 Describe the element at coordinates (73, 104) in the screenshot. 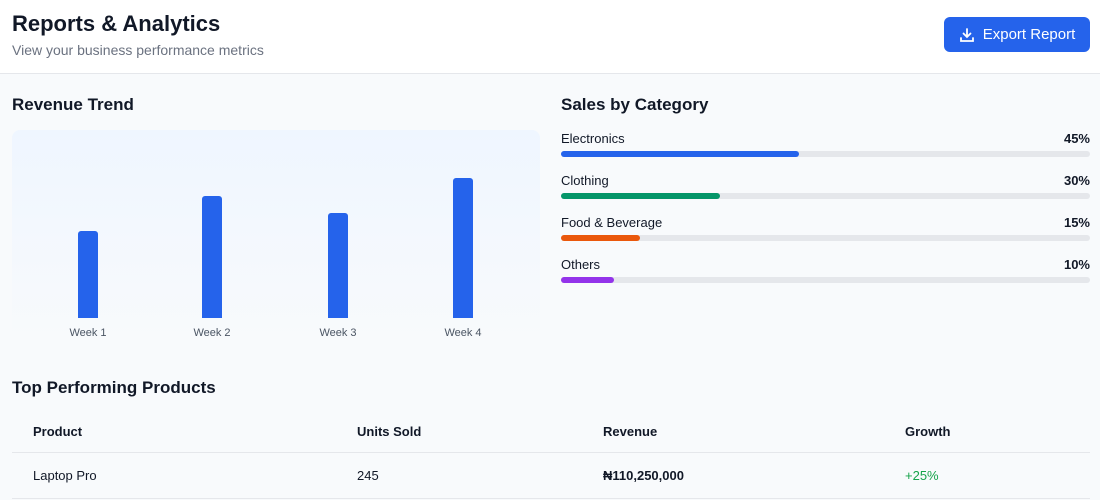

I see `revenue-trend-title: Revenue Trend` at that location.